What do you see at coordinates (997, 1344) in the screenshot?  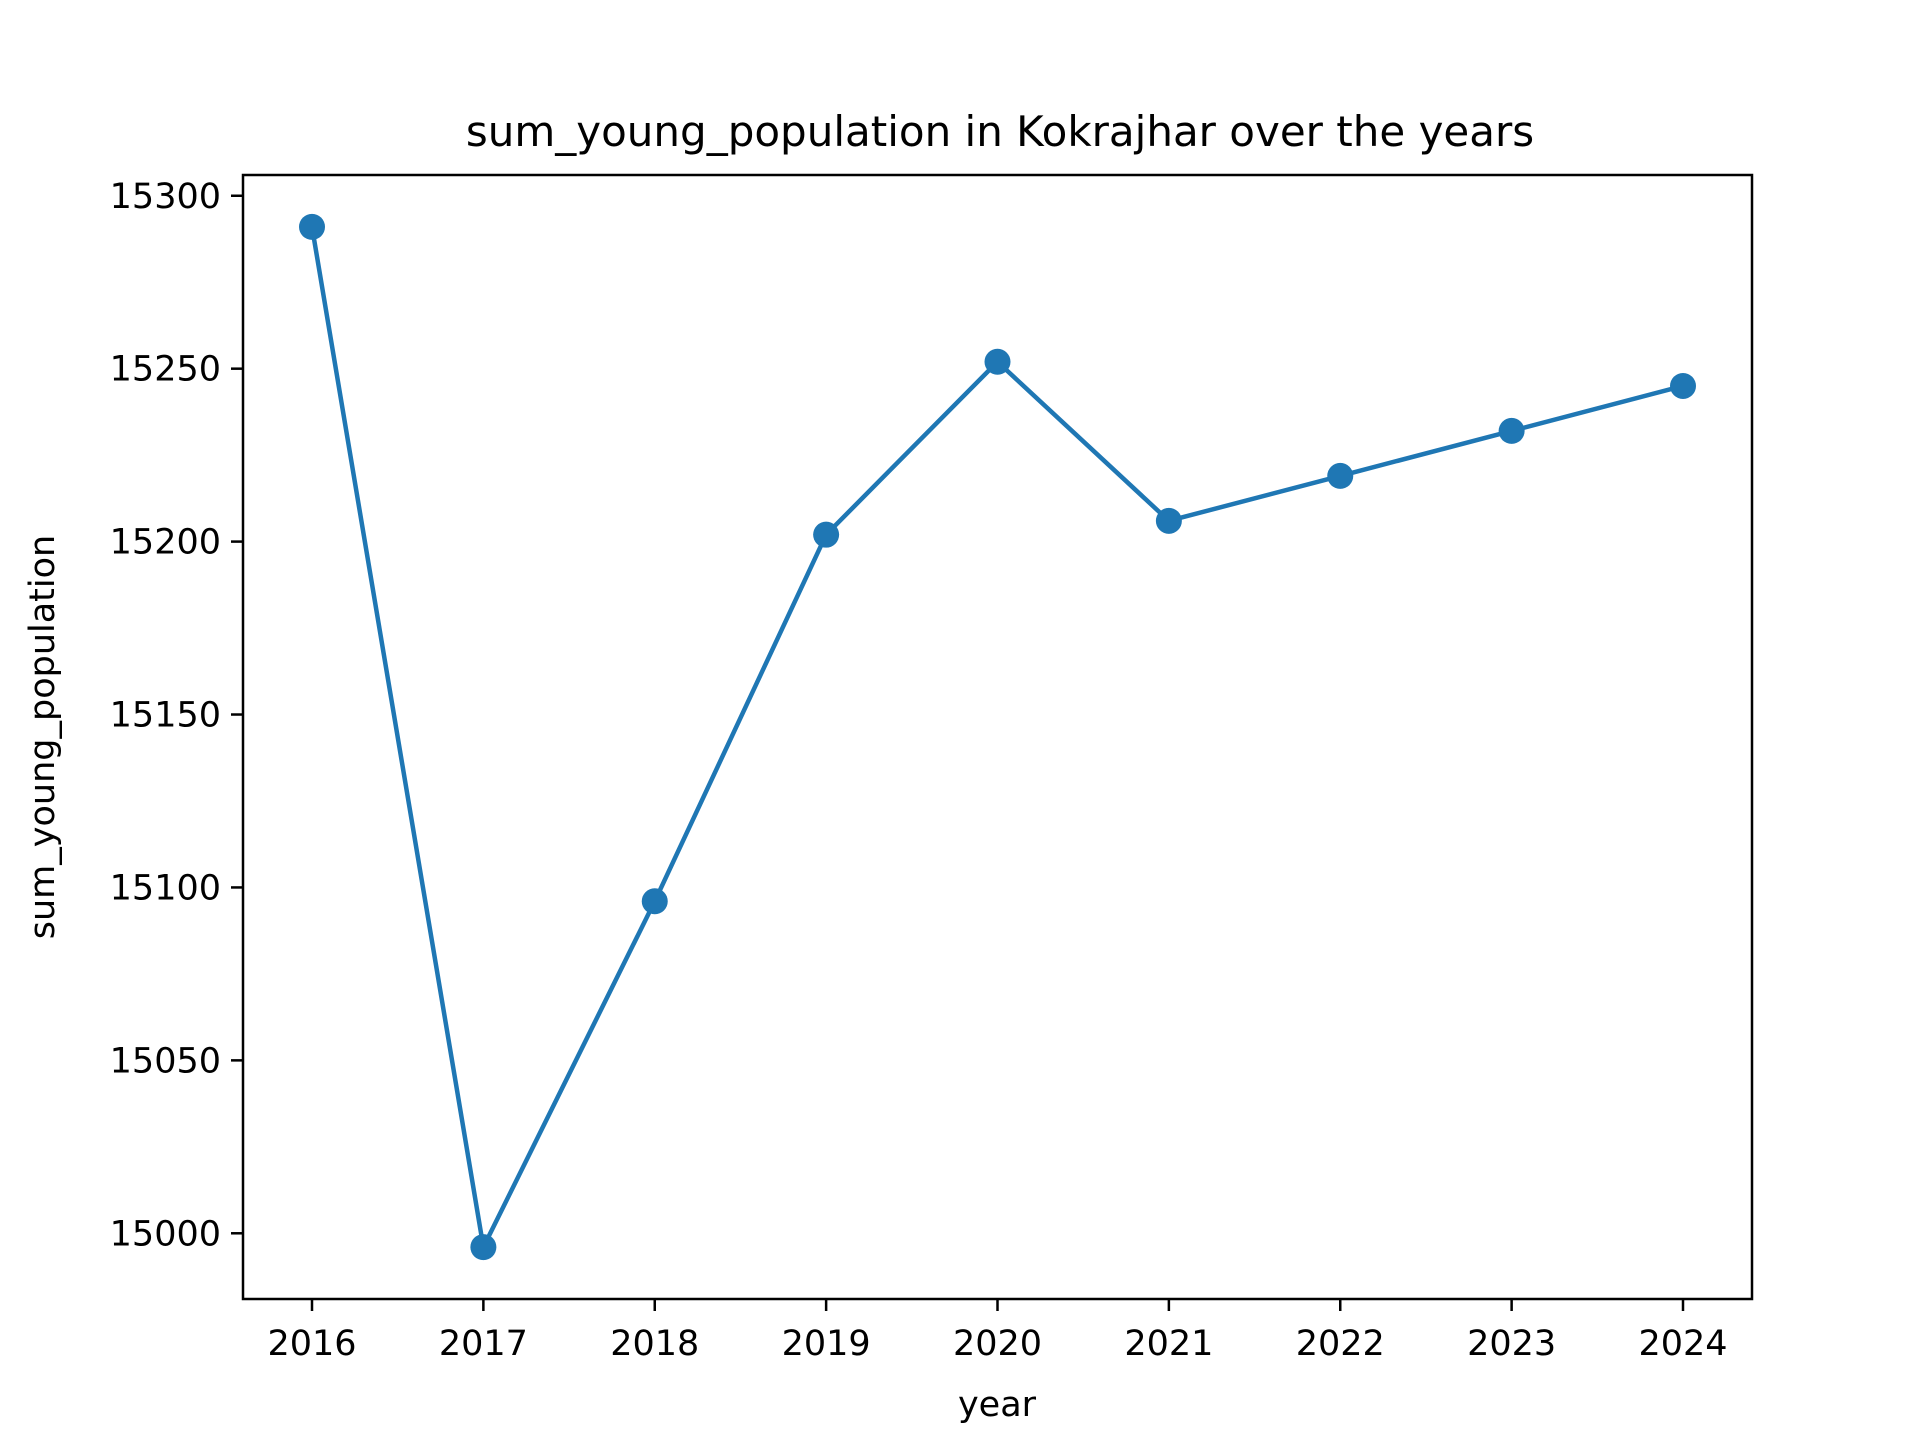 I see `x-tick-label: 2020` at bounding box center [997, 1344].